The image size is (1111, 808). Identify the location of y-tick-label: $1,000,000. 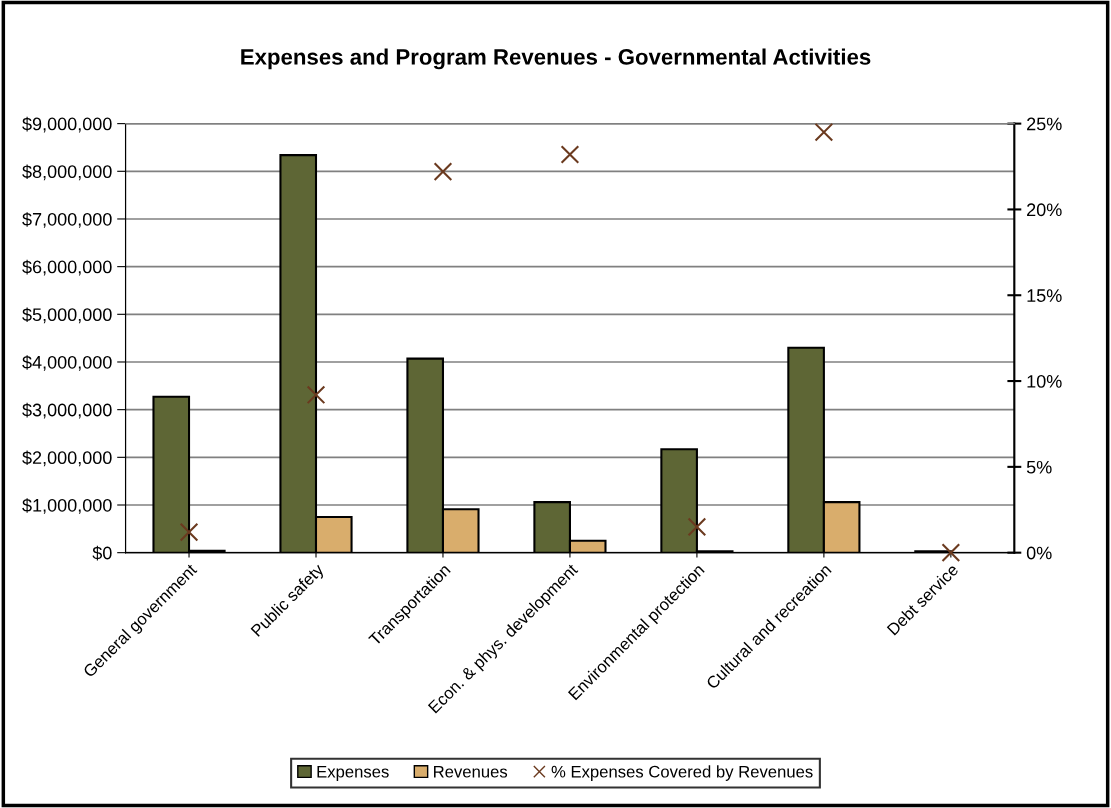
(67, 506).